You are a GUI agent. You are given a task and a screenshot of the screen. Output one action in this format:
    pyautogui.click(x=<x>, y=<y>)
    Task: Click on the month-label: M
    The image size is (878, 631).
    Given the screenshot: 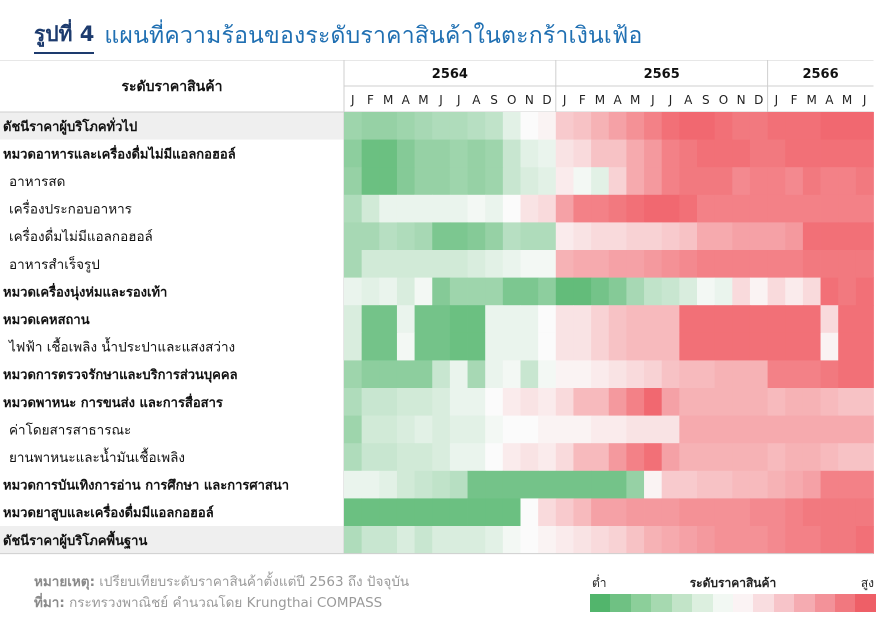 What is the action you would take?
    pyautogui.click(x=423, y=100)
    